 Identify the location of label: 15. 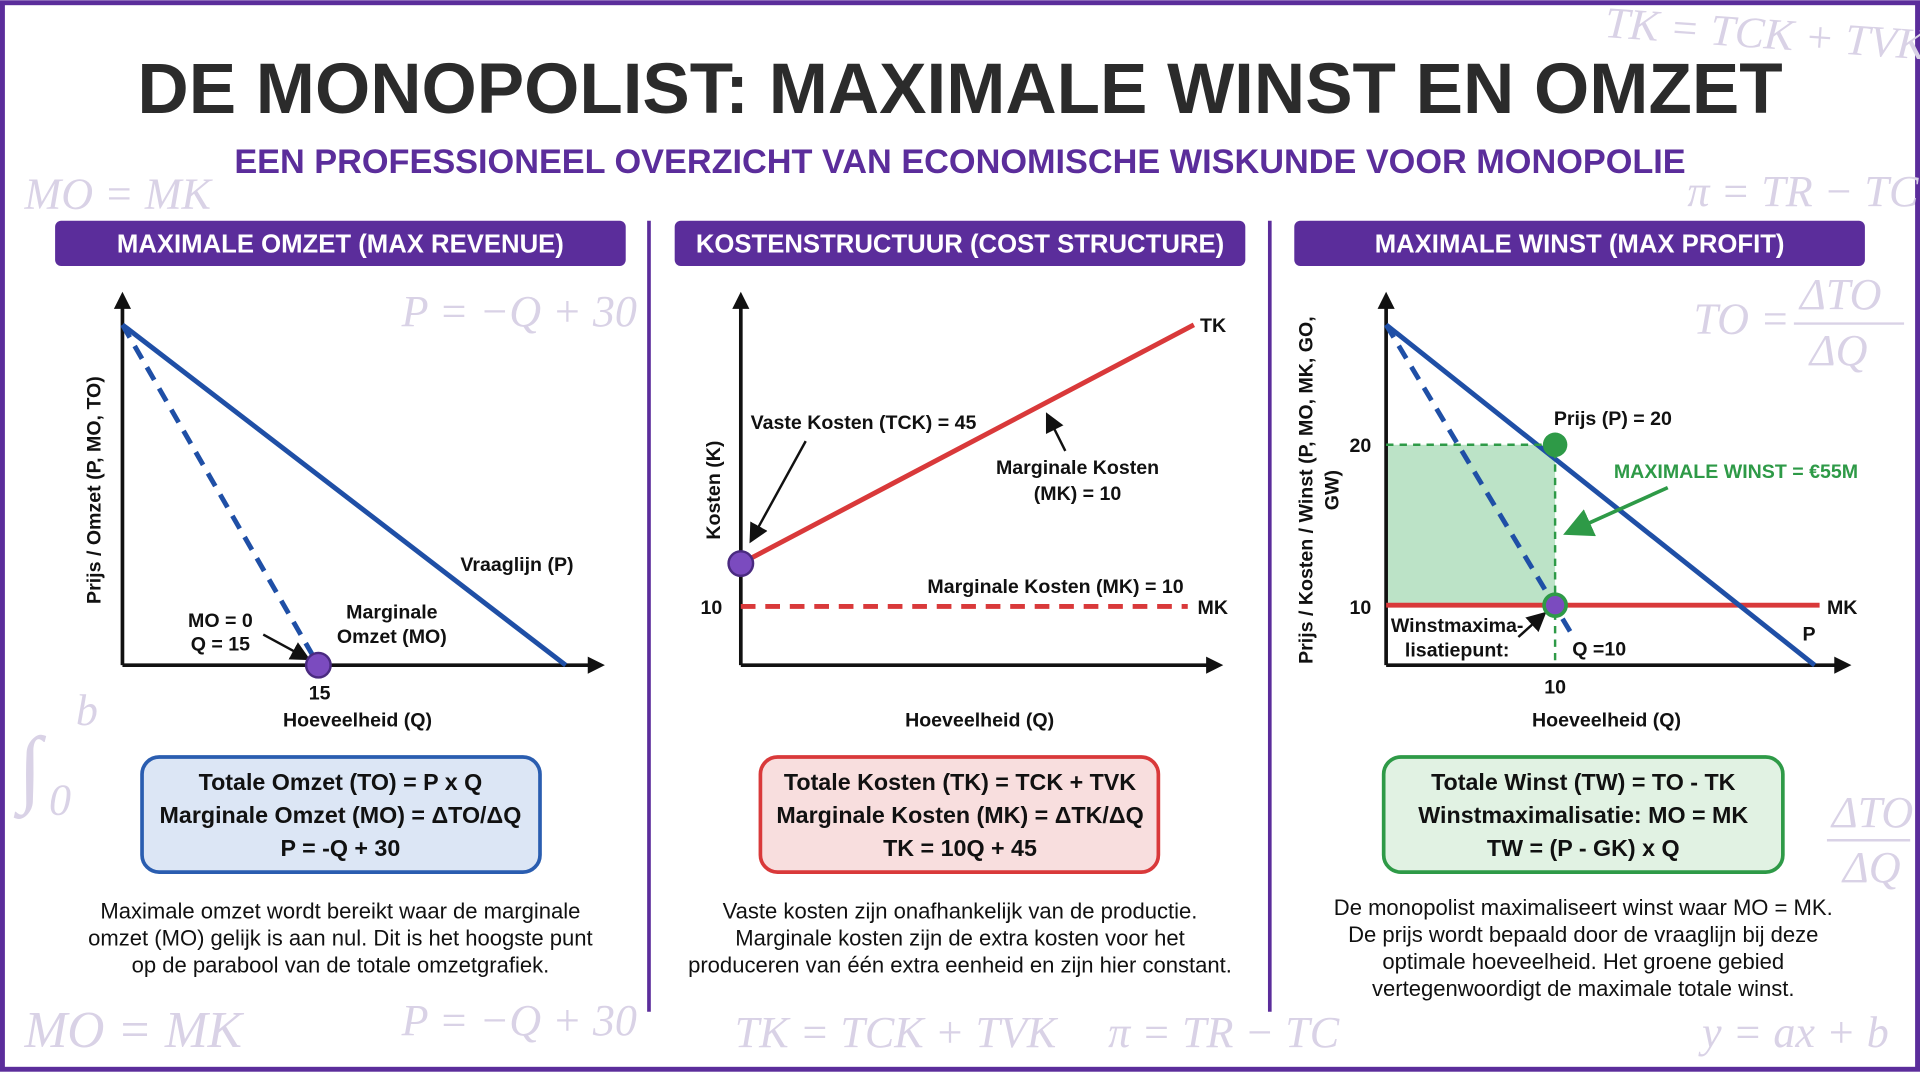
(320, 693).